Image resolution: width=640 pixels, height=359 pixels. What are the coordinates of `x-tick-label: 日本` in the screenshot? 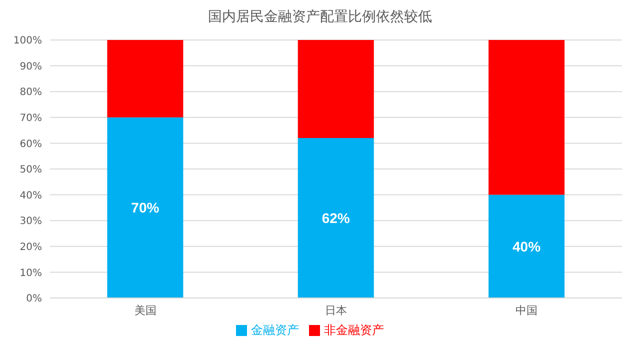 It's located at (336, 310).